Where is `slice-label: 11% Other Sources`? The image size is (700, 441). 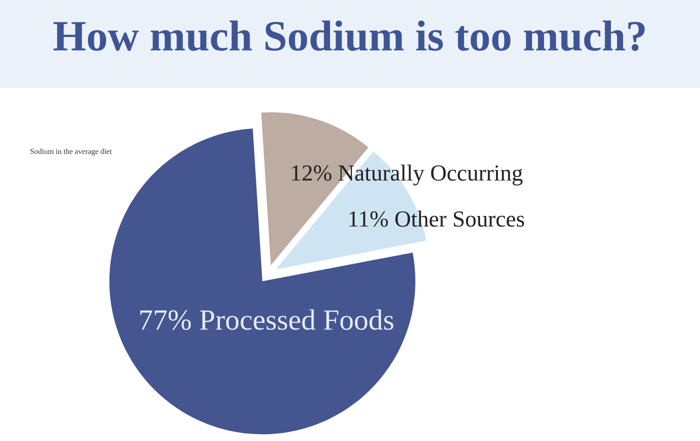 slice-label: 11% Other Sources is located at coordinates (437, 218).